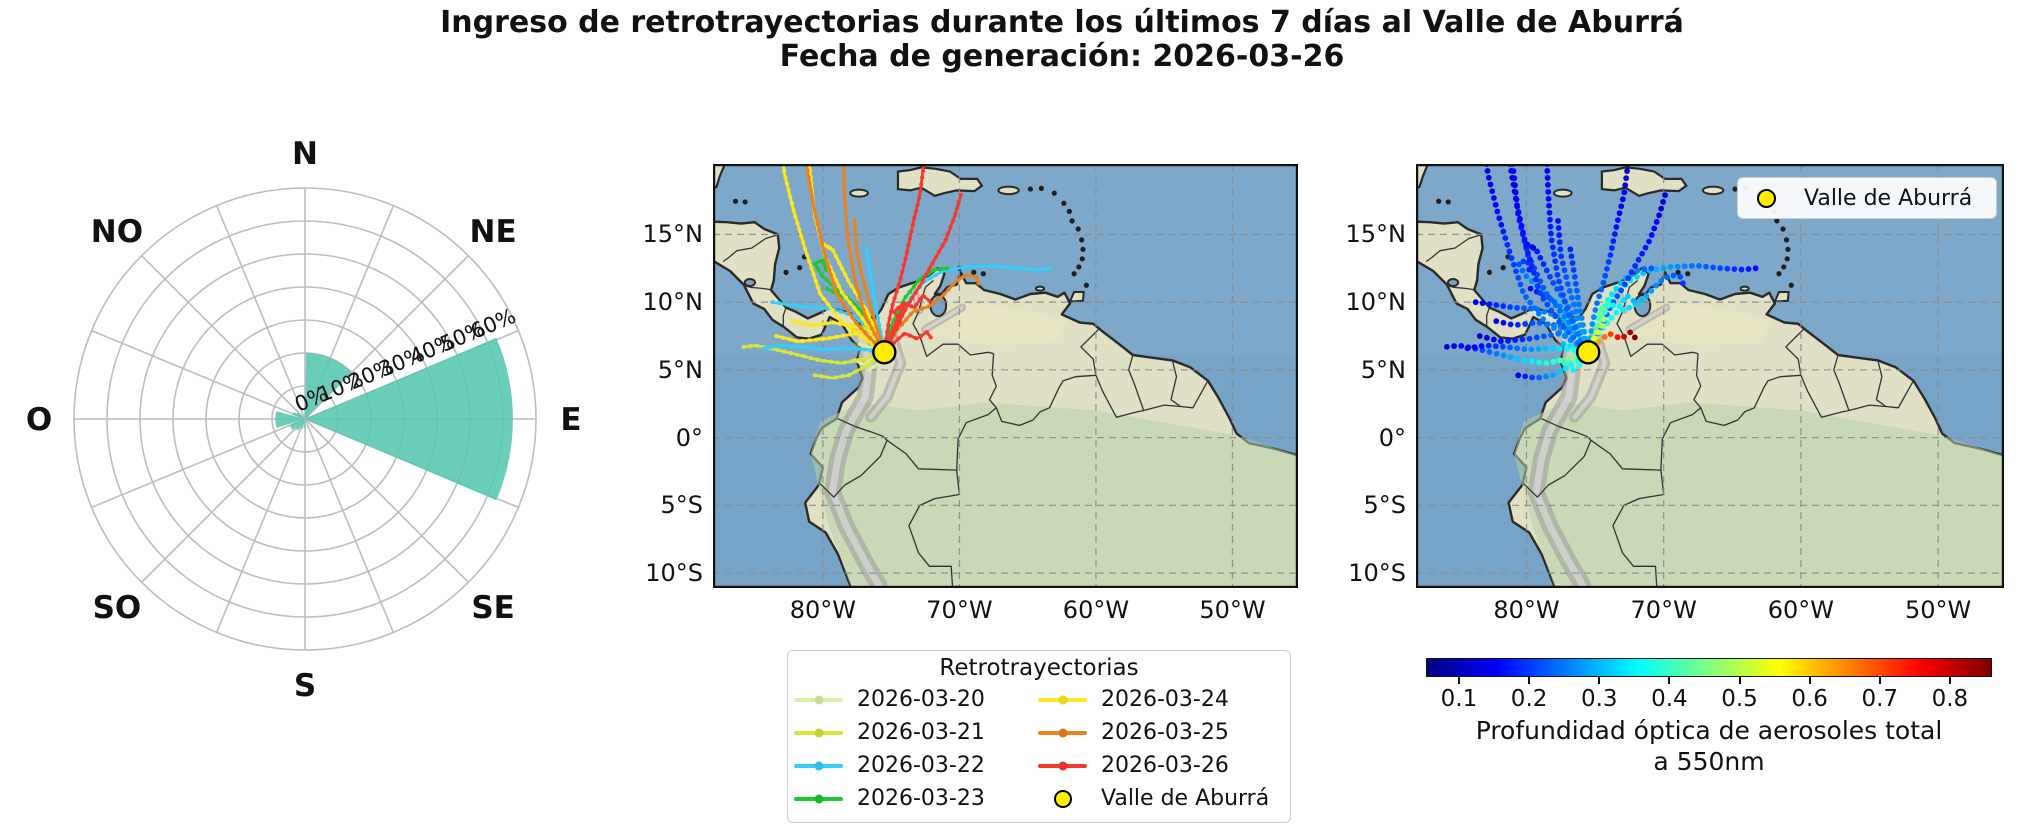  Describe the element at coordinates (117, 232) in the screenshot. I see `rose-compass-NO: NO` at that location.